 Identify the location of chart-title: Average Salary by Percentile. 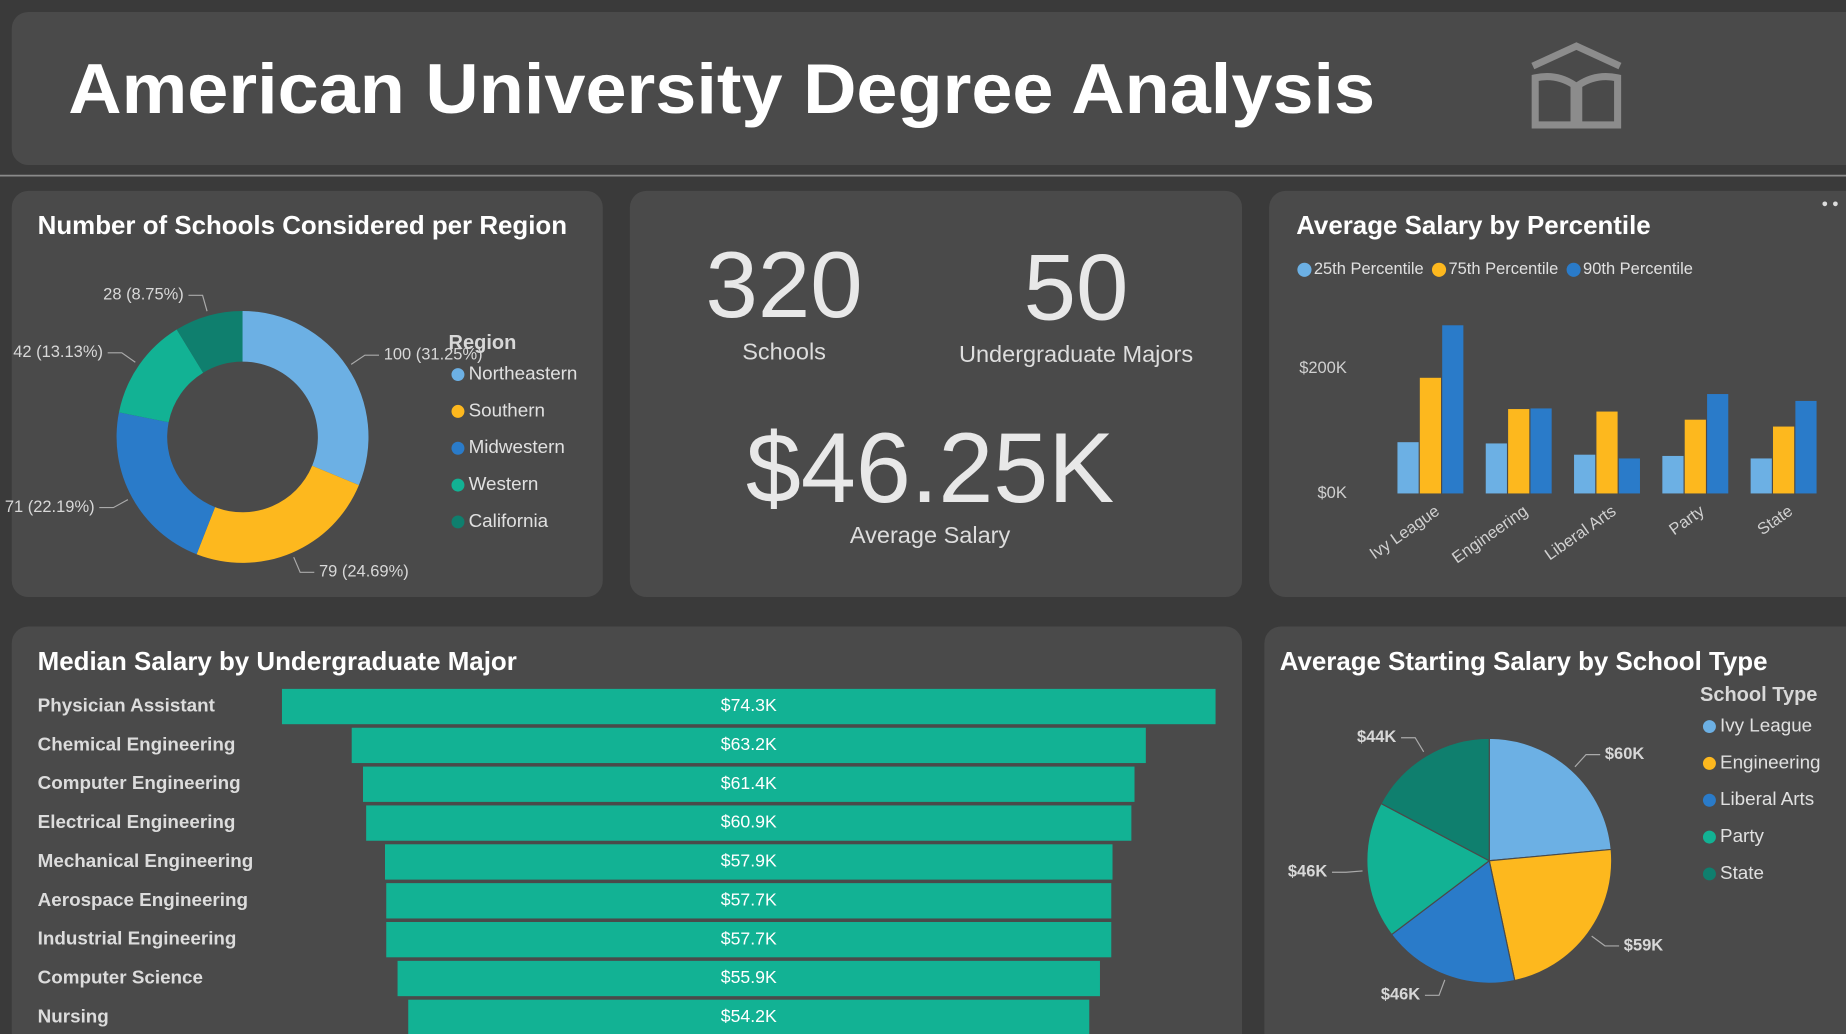
(1473, 226).